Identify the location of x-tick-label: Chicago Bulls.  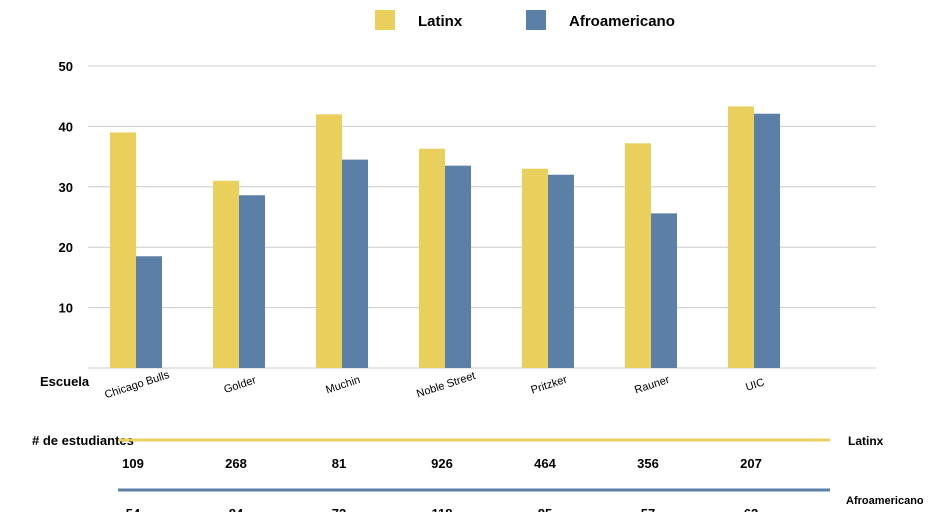
(137, 385).